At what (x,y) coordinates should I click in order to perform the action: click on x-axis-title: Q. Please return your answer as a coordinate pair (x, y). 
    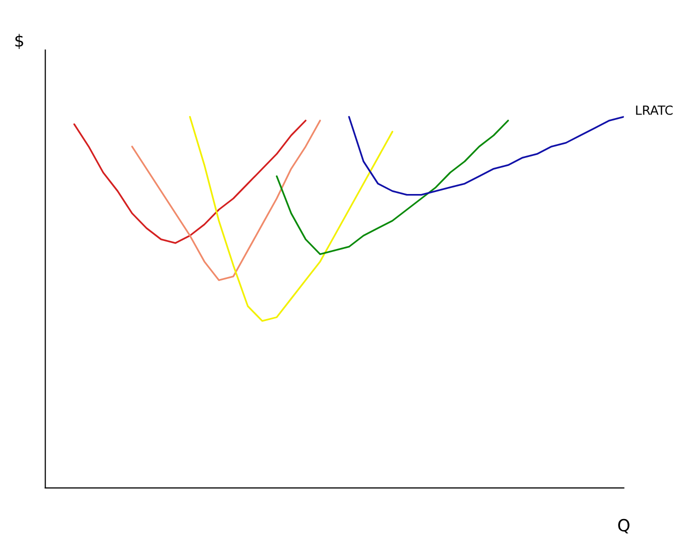
    Looking at the image, I should click on (624, 526).